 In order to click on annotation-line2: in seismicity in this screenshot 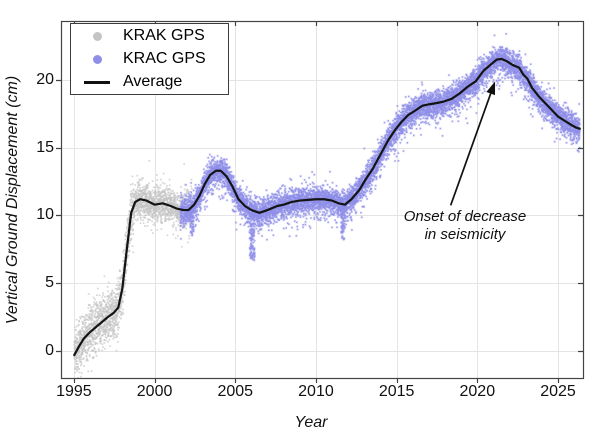, I will do `click(465, 234)`.